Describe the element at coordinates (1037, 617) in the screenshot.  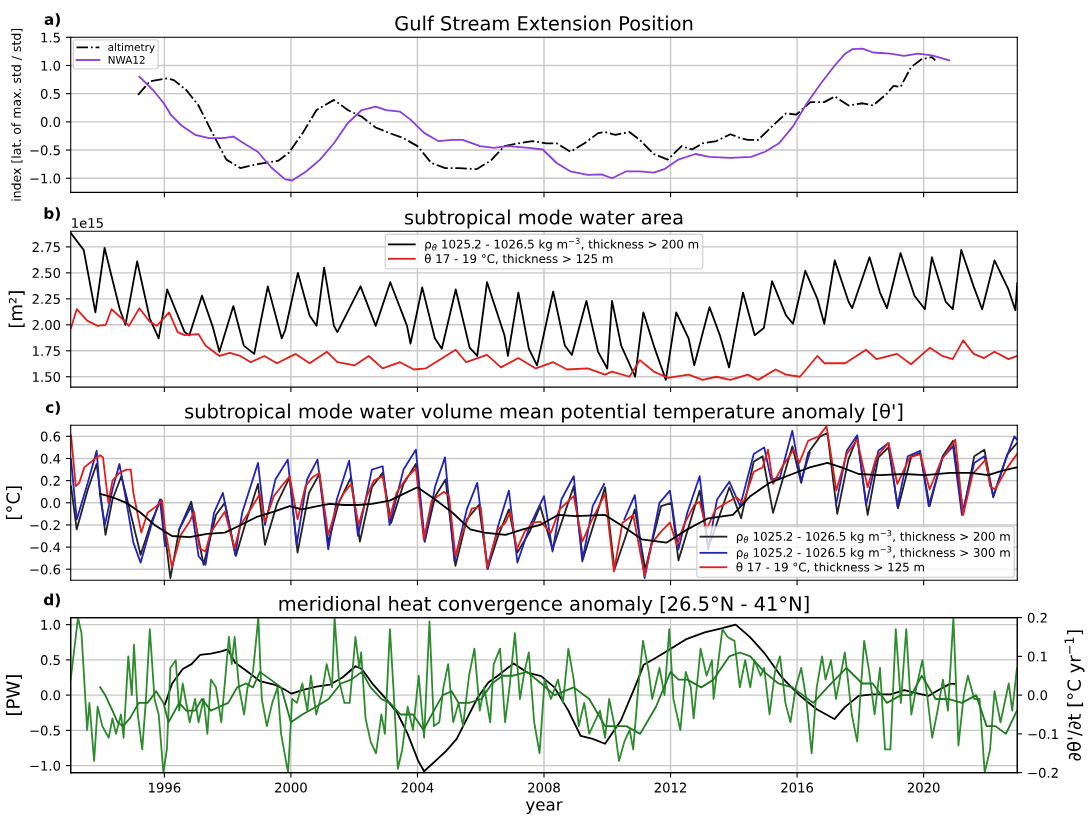
I see `y2-tick-label: 0.2` at that location.